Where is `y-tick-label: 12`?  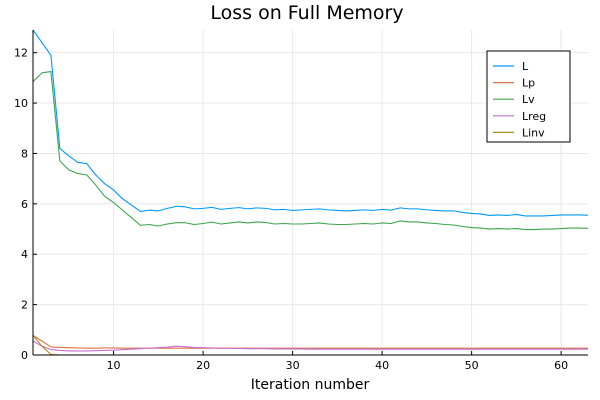 y-tick-label: 12 is located at coordinates (21, 53).